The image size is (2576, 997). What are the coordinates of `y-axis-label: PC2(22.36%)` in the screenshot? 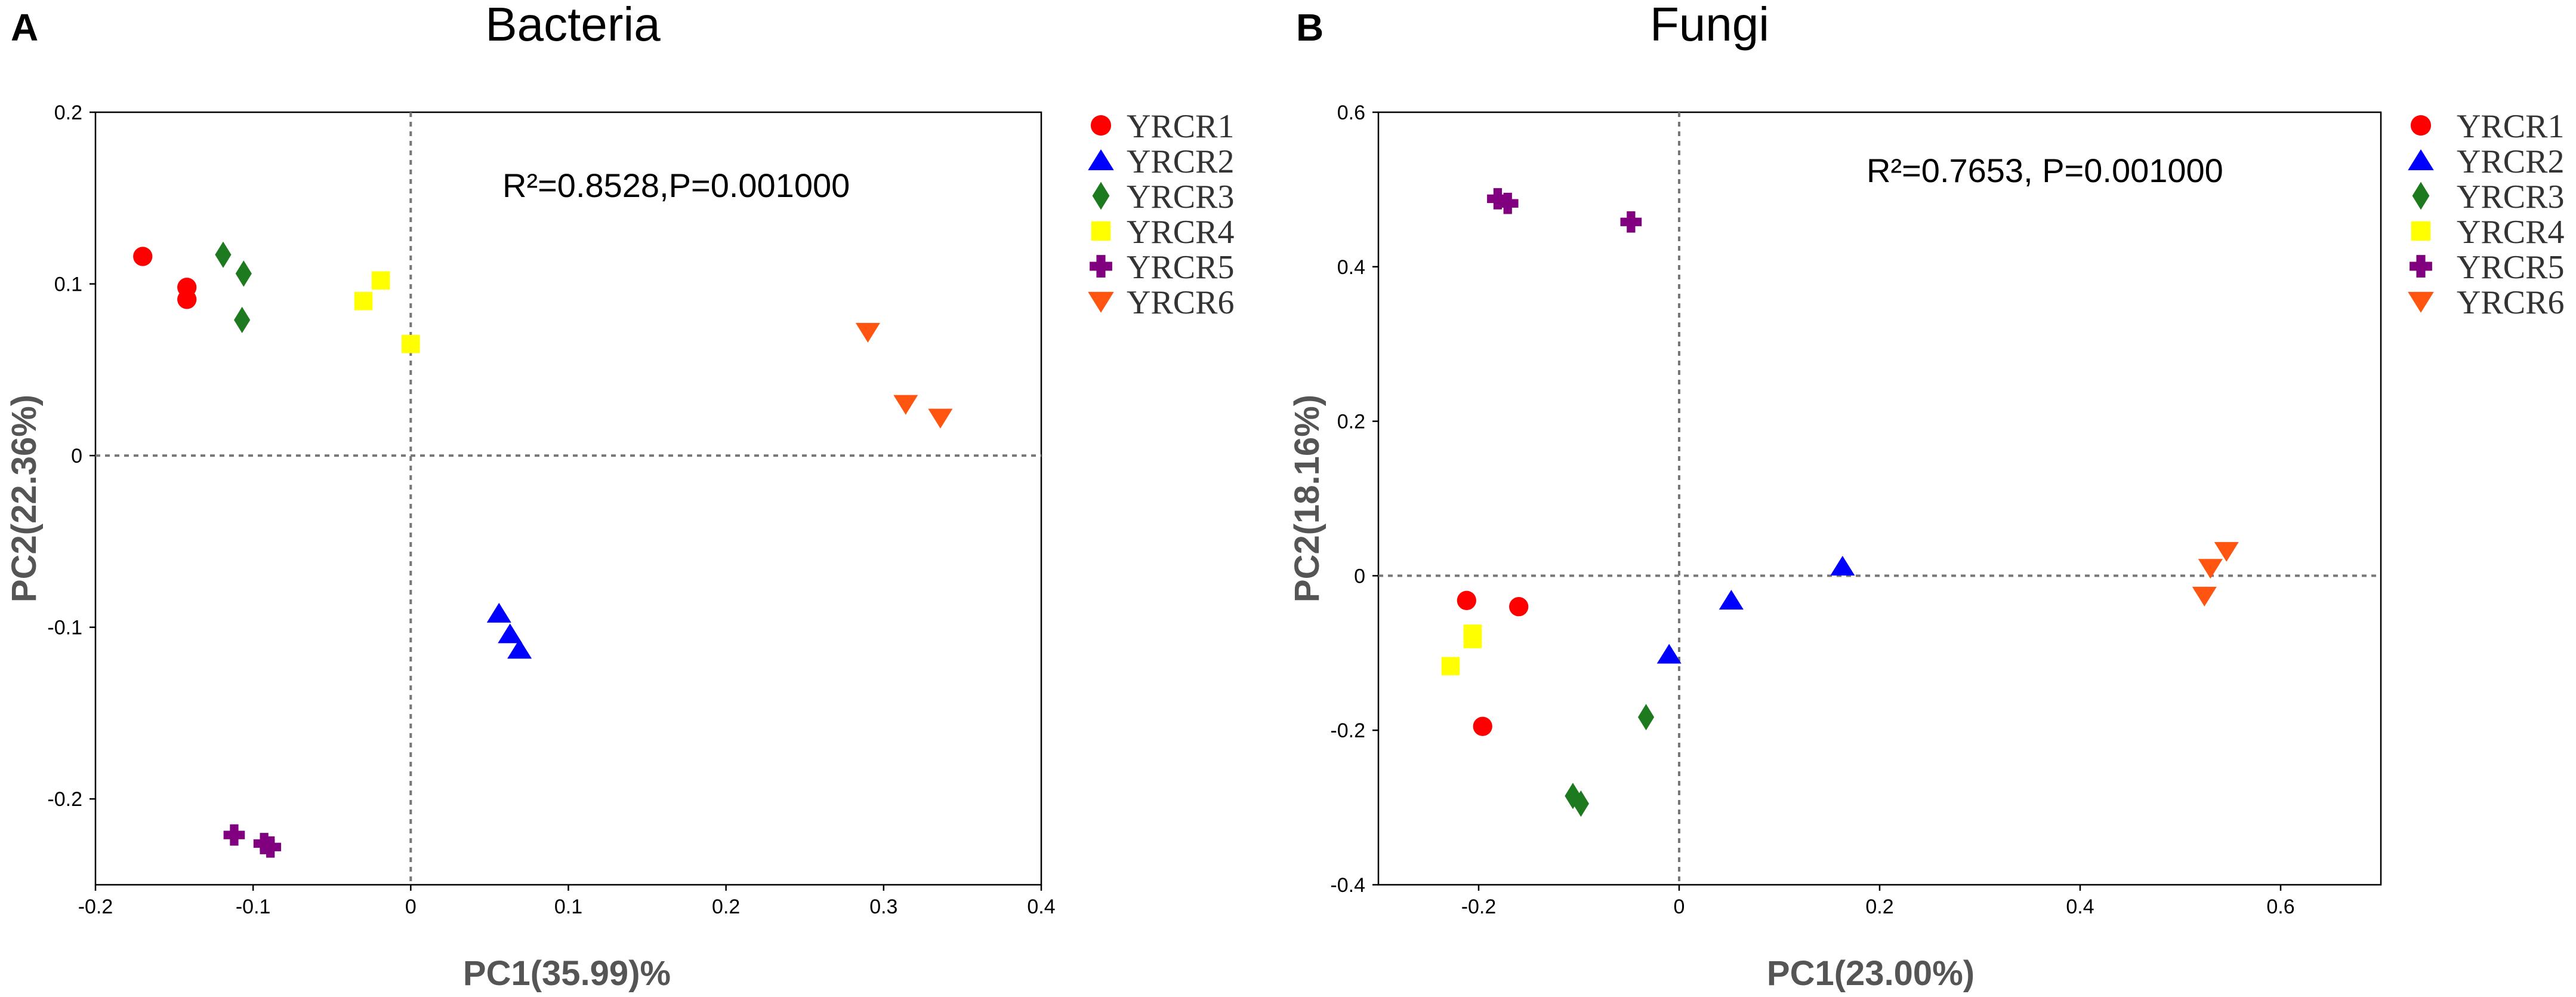 It's located at (24, 498).